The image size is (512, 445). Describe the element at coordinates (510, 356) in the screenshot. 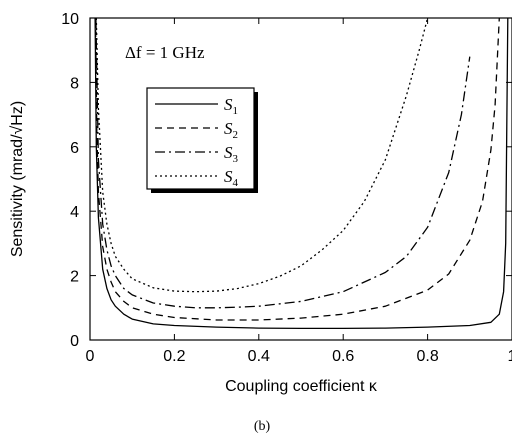

I see `x-tick-label: 1` at that location.